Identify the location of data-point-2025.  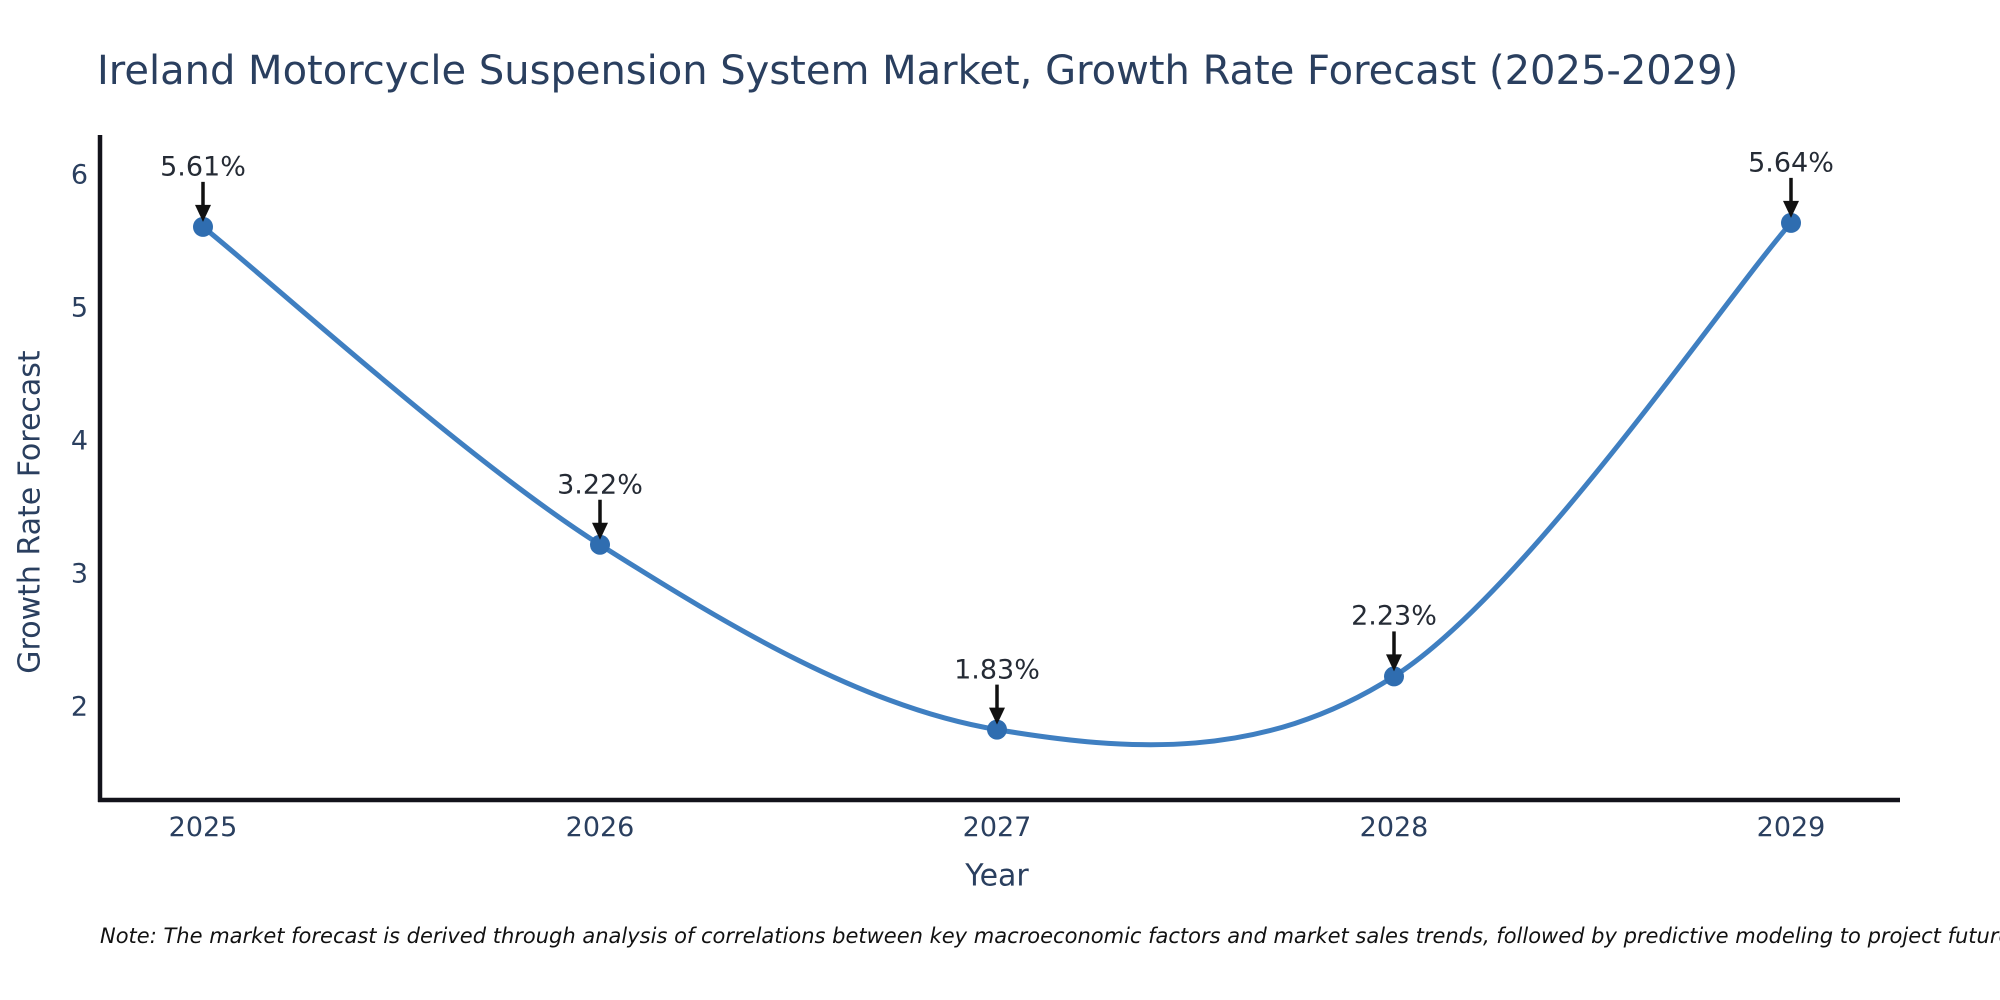
(203, 226).